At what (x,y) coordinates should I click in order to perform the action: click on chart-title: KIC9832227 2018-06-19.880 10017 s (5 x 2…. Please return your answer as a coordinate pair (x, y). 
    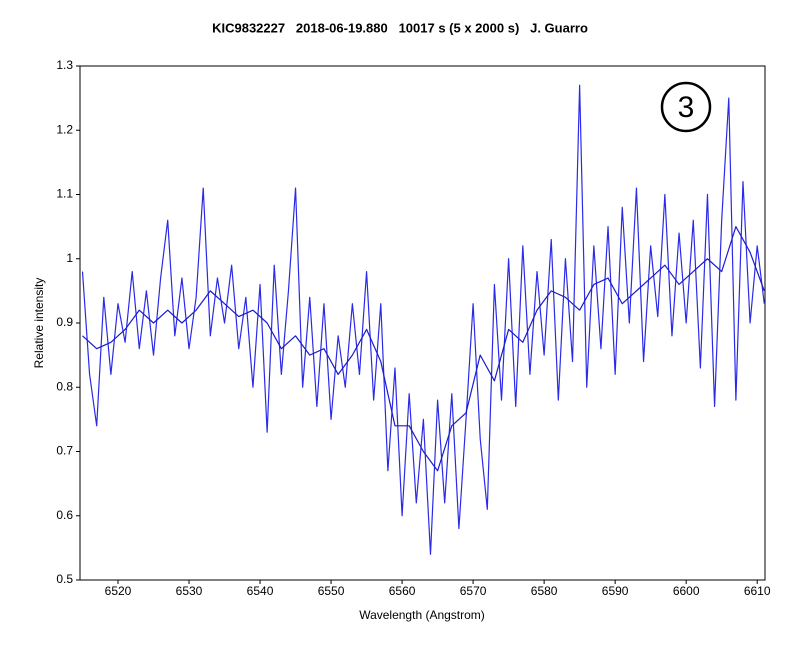
    Looking at the image, I should click on (400, 27).